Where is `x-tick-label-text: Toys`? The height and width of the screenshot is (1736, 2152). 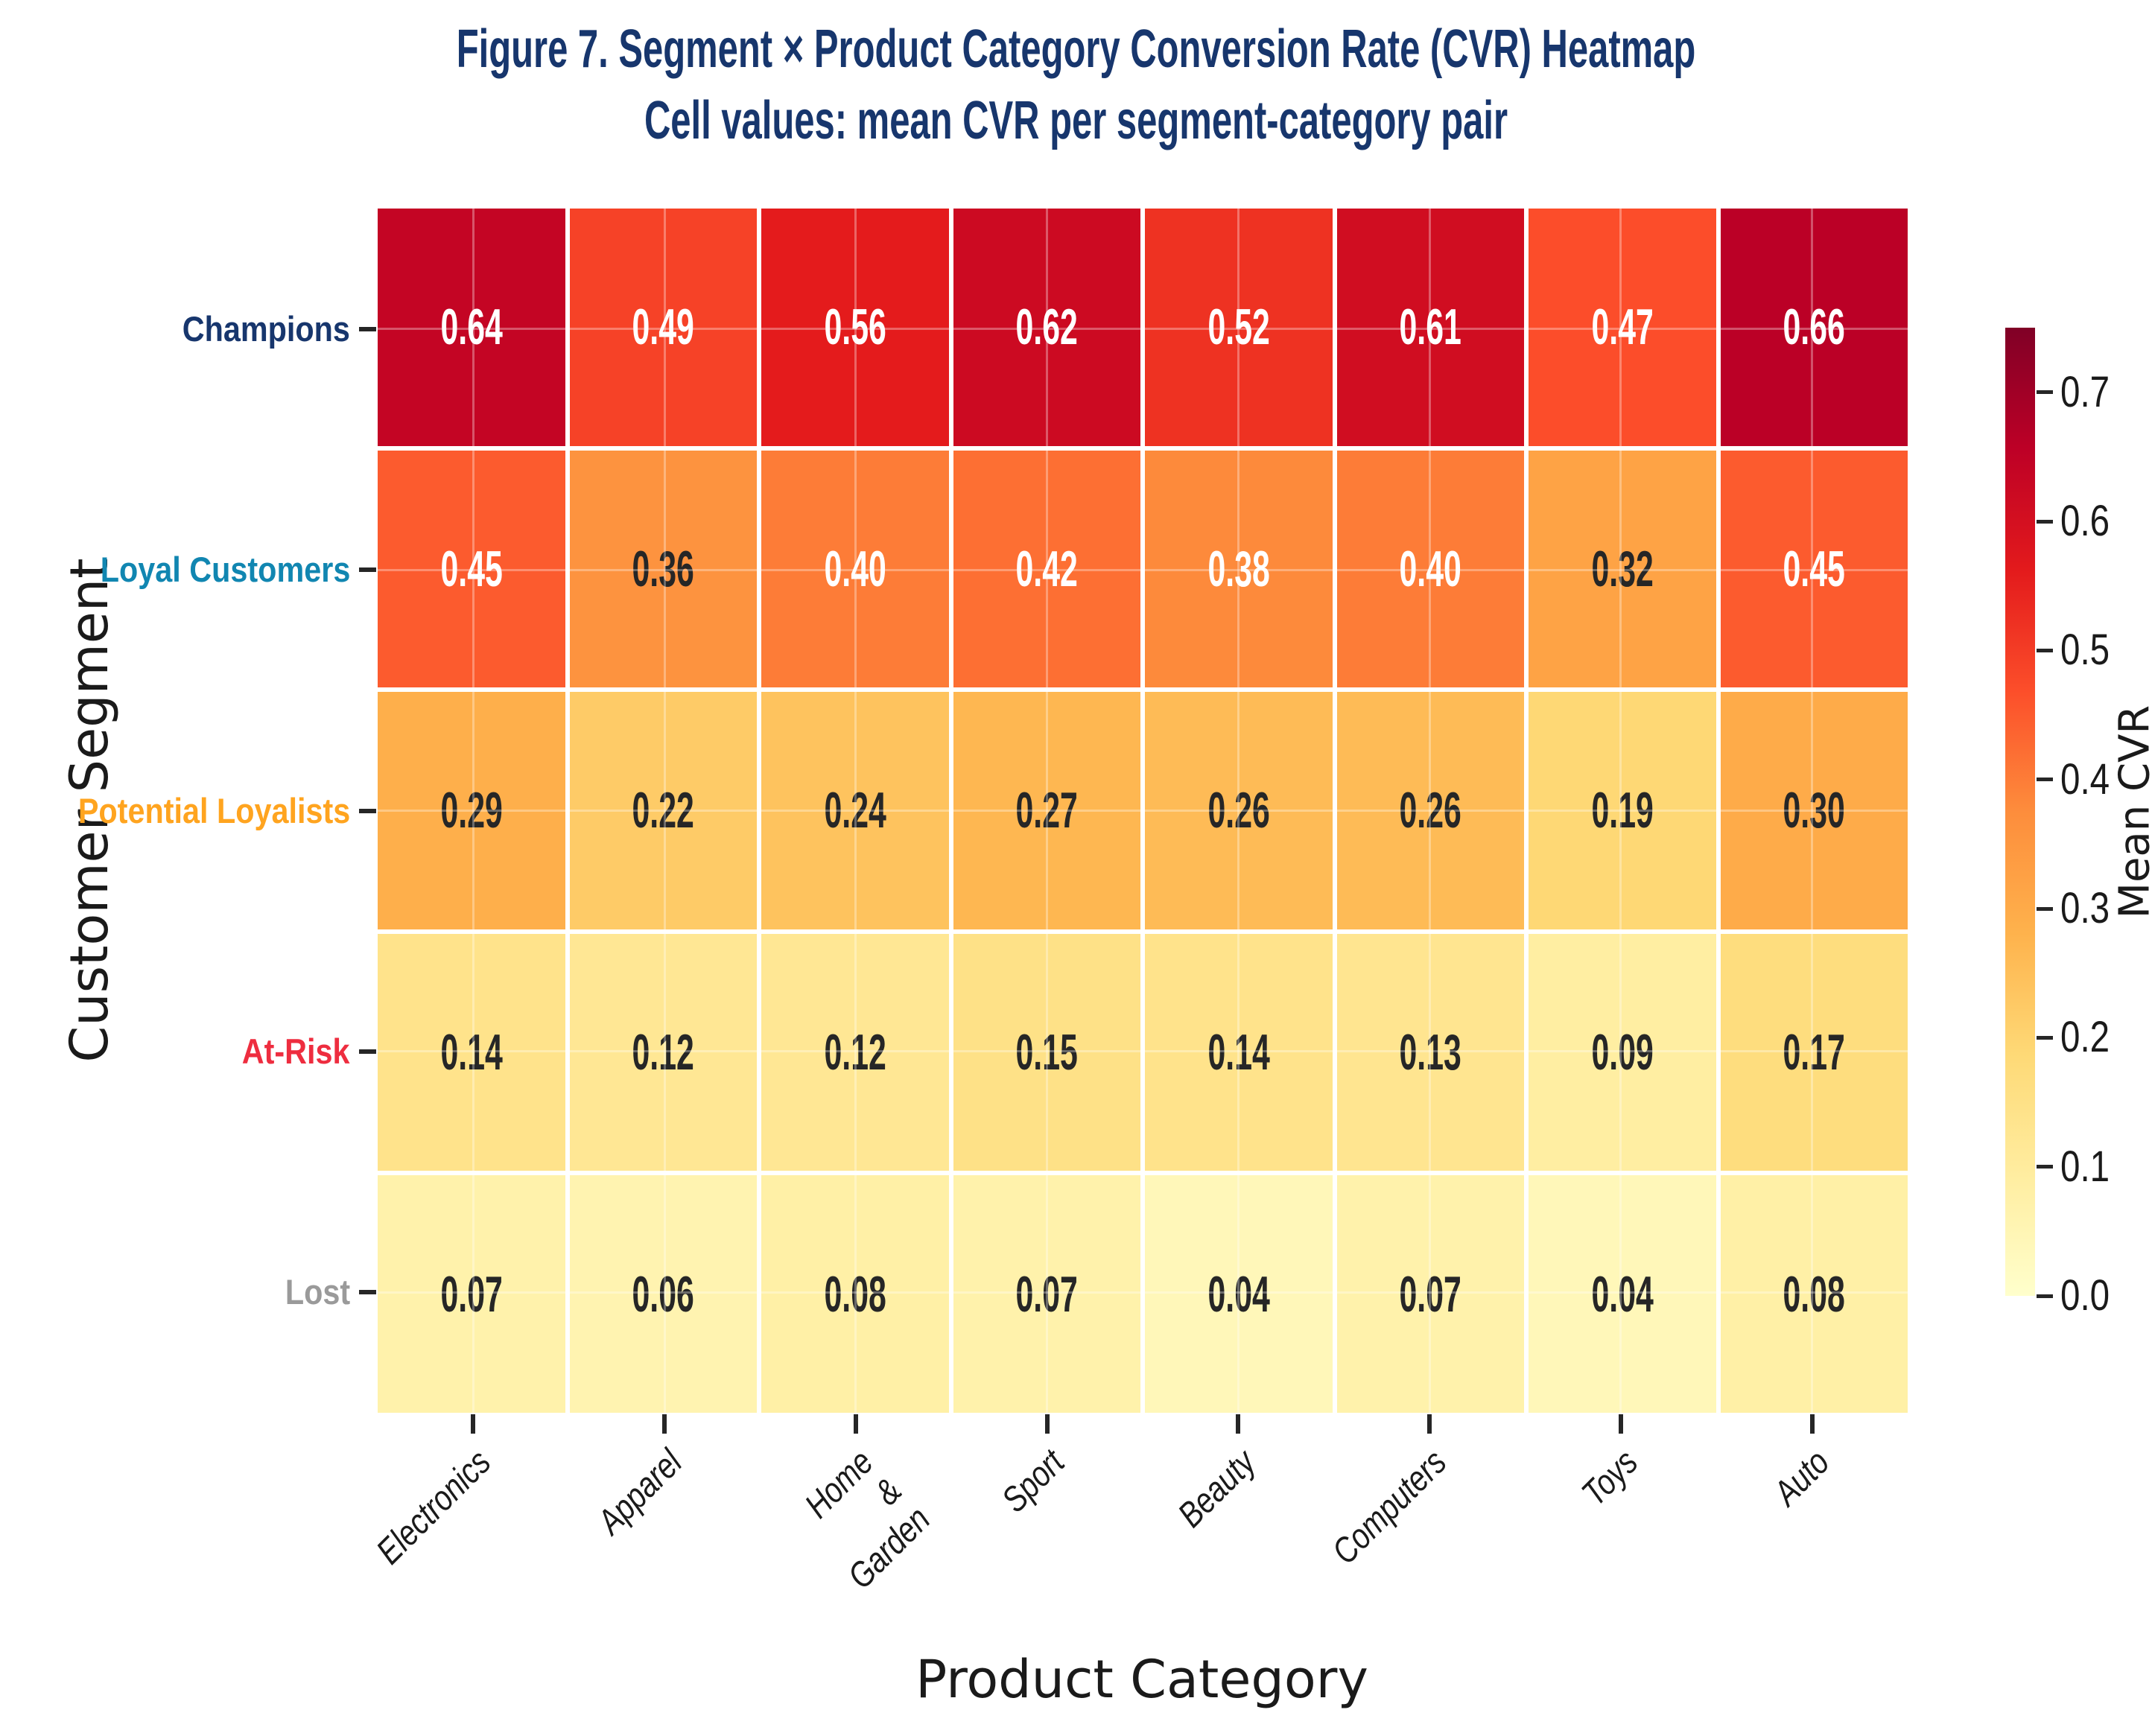 x-tick-label-text: Toys is located at coordinates (1611, 1478).